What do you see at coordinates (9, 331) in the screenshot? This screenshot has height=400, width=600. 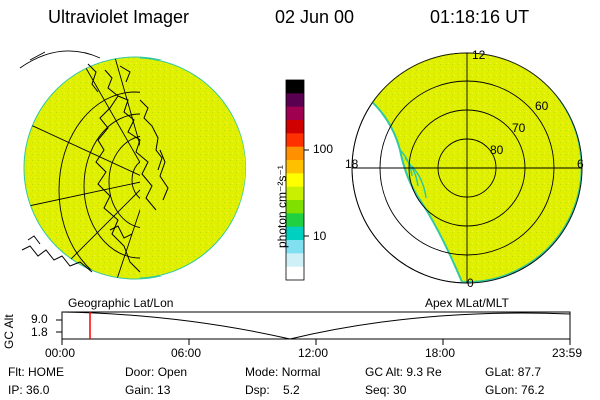 I see `altitude-axis-label: GC Alt` at bounding box center [9, 331].